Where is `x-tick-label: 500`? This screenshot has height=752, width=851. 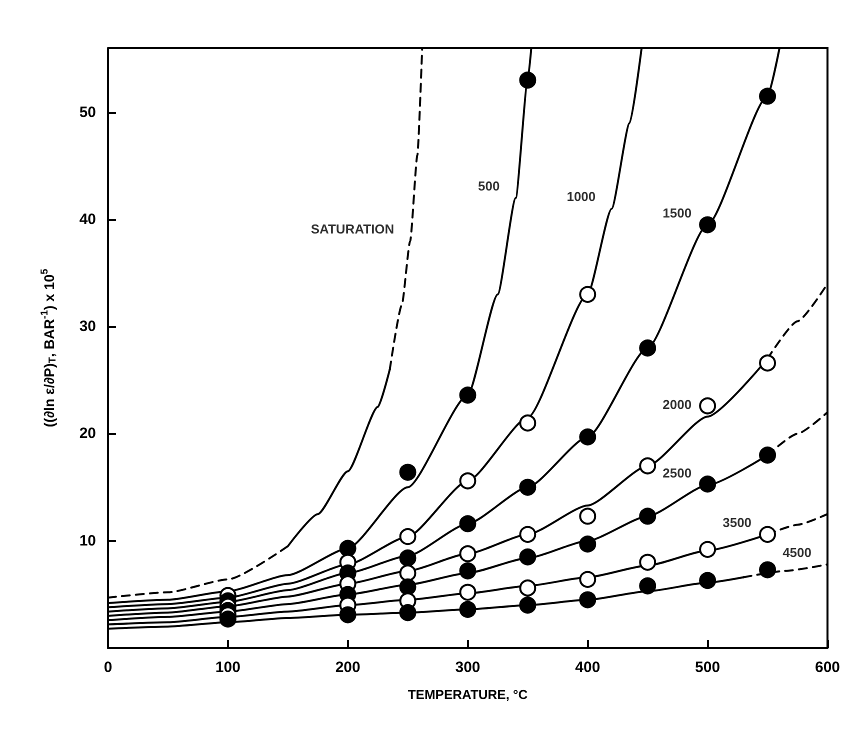
x-tick-label: 500 is located at coordinates (707, 667).